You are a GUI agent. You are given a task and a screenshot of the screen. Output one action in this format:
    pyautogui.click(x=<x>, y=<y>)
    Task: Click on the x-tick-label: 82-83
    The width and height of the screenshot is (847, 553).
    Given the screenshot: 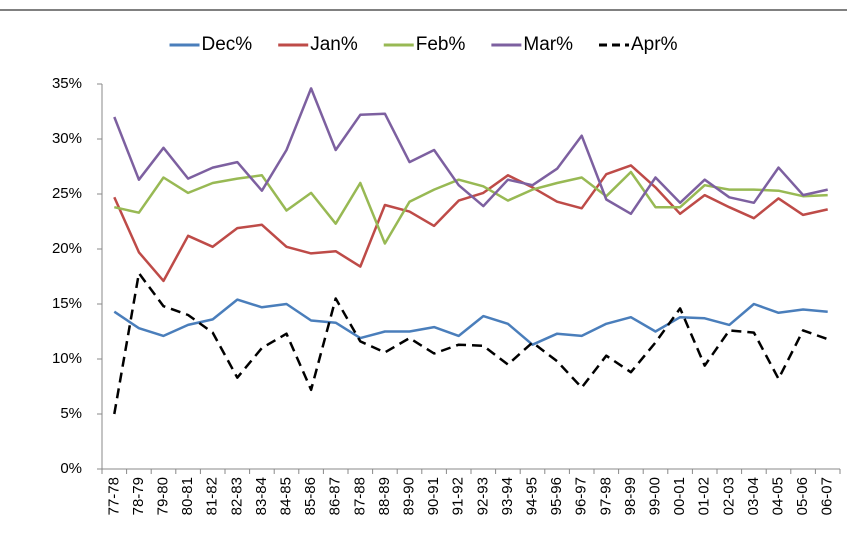 What is the action you would take?
    pyautogui.click(x=236, y=496)
    